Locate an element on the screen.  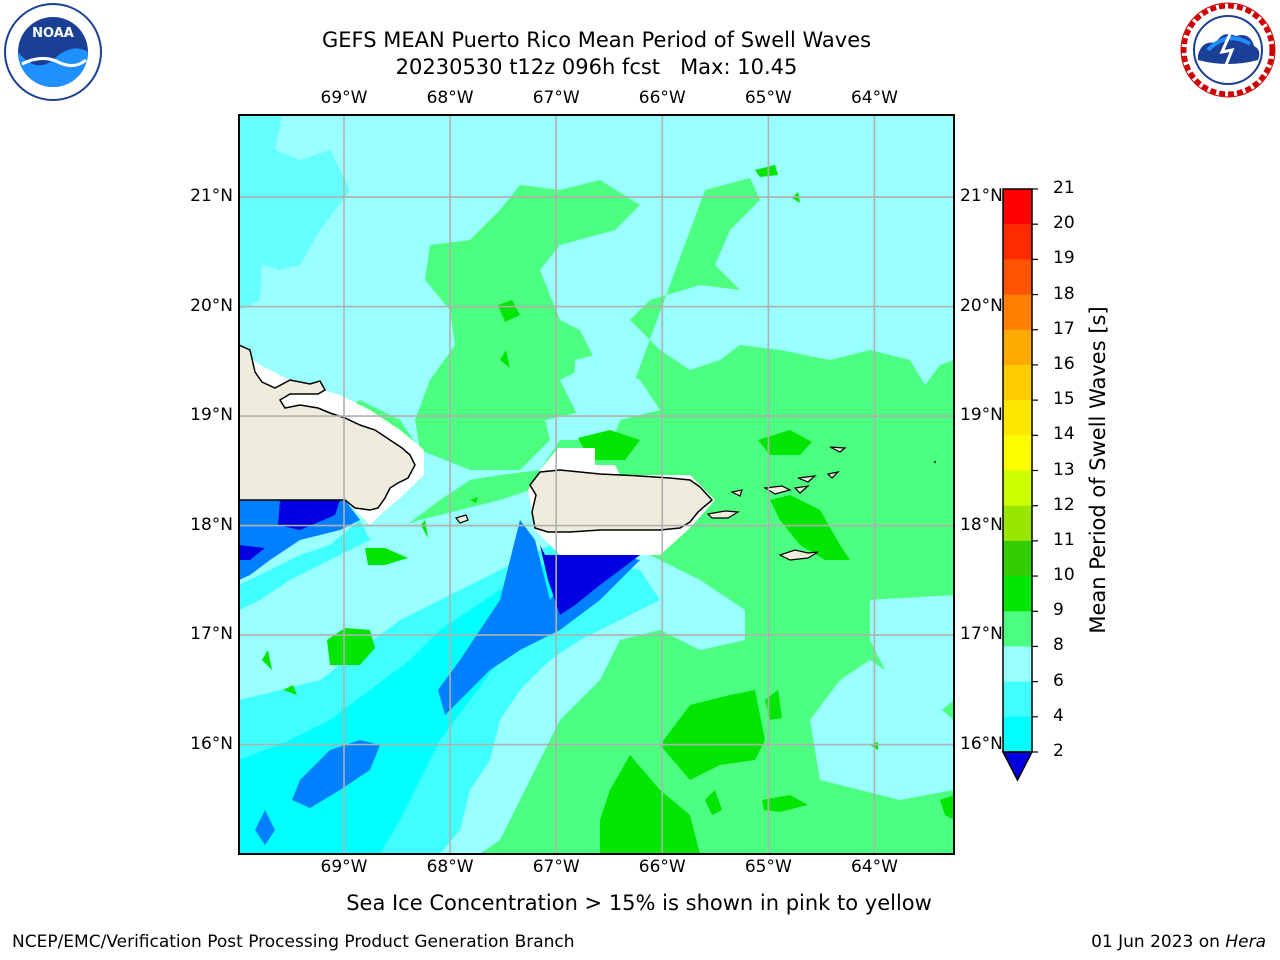
lat-label-right: 18°N is located at coordinates (981, 524).